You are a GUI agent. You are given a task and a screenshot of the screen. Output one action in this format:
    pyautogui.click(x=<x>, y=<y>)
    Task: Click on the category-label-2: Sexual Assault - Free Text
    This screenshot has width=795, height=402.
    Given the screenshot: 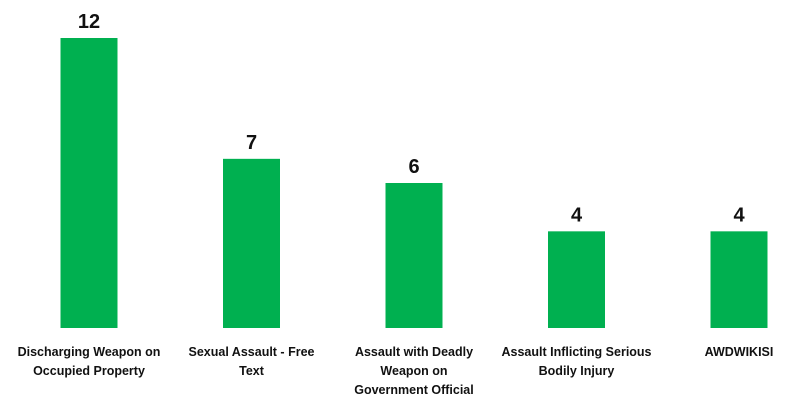 What is the action you would take?
    pyautogui.click(x=252, y=361)
    